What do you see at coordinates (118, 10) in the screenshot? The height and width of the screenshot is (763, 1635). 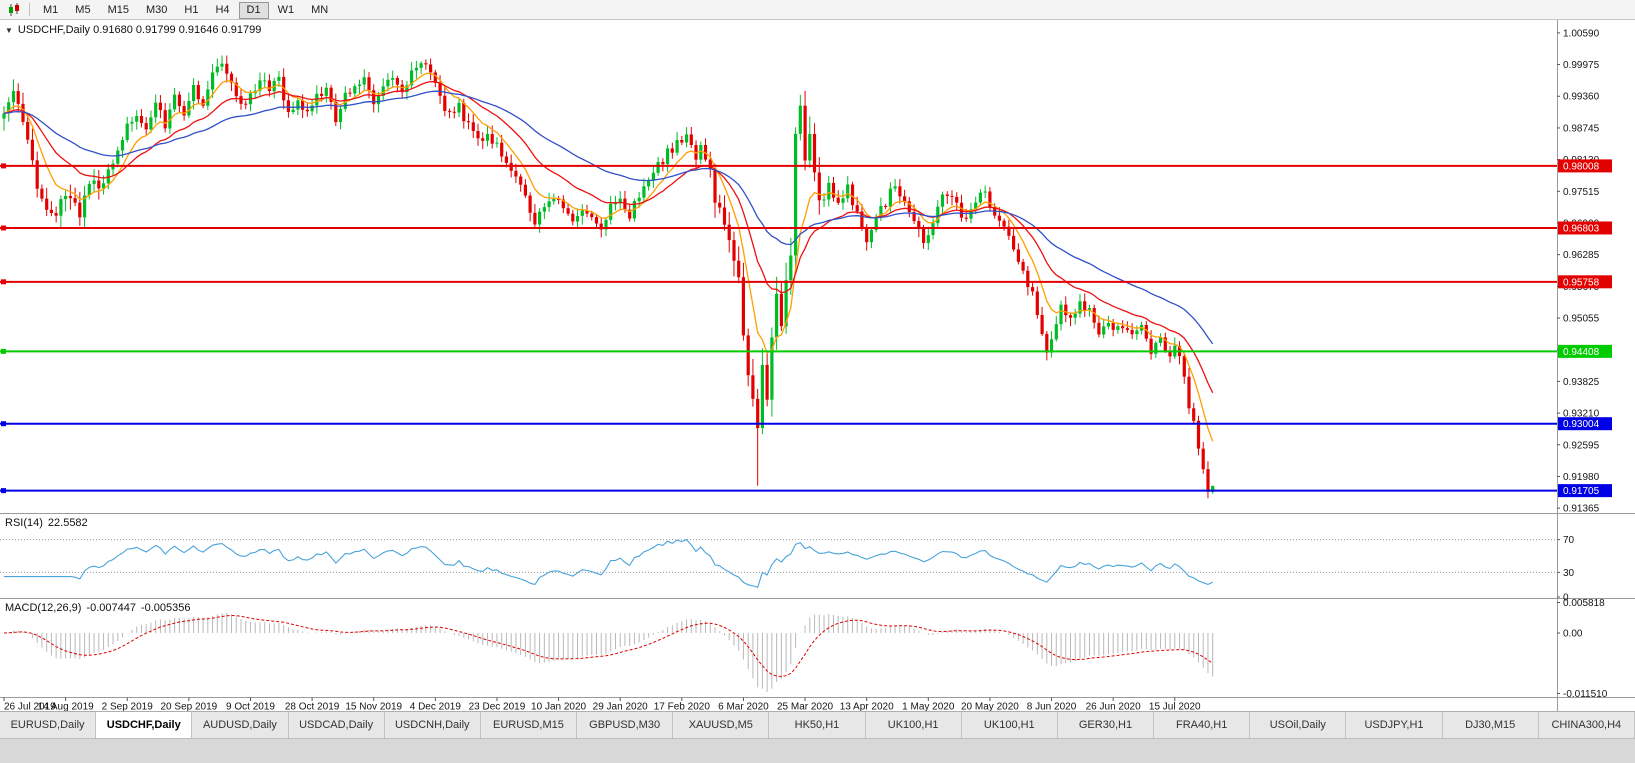 I see `timeframe-button-m15: M15` at bounding box center [118, 10].